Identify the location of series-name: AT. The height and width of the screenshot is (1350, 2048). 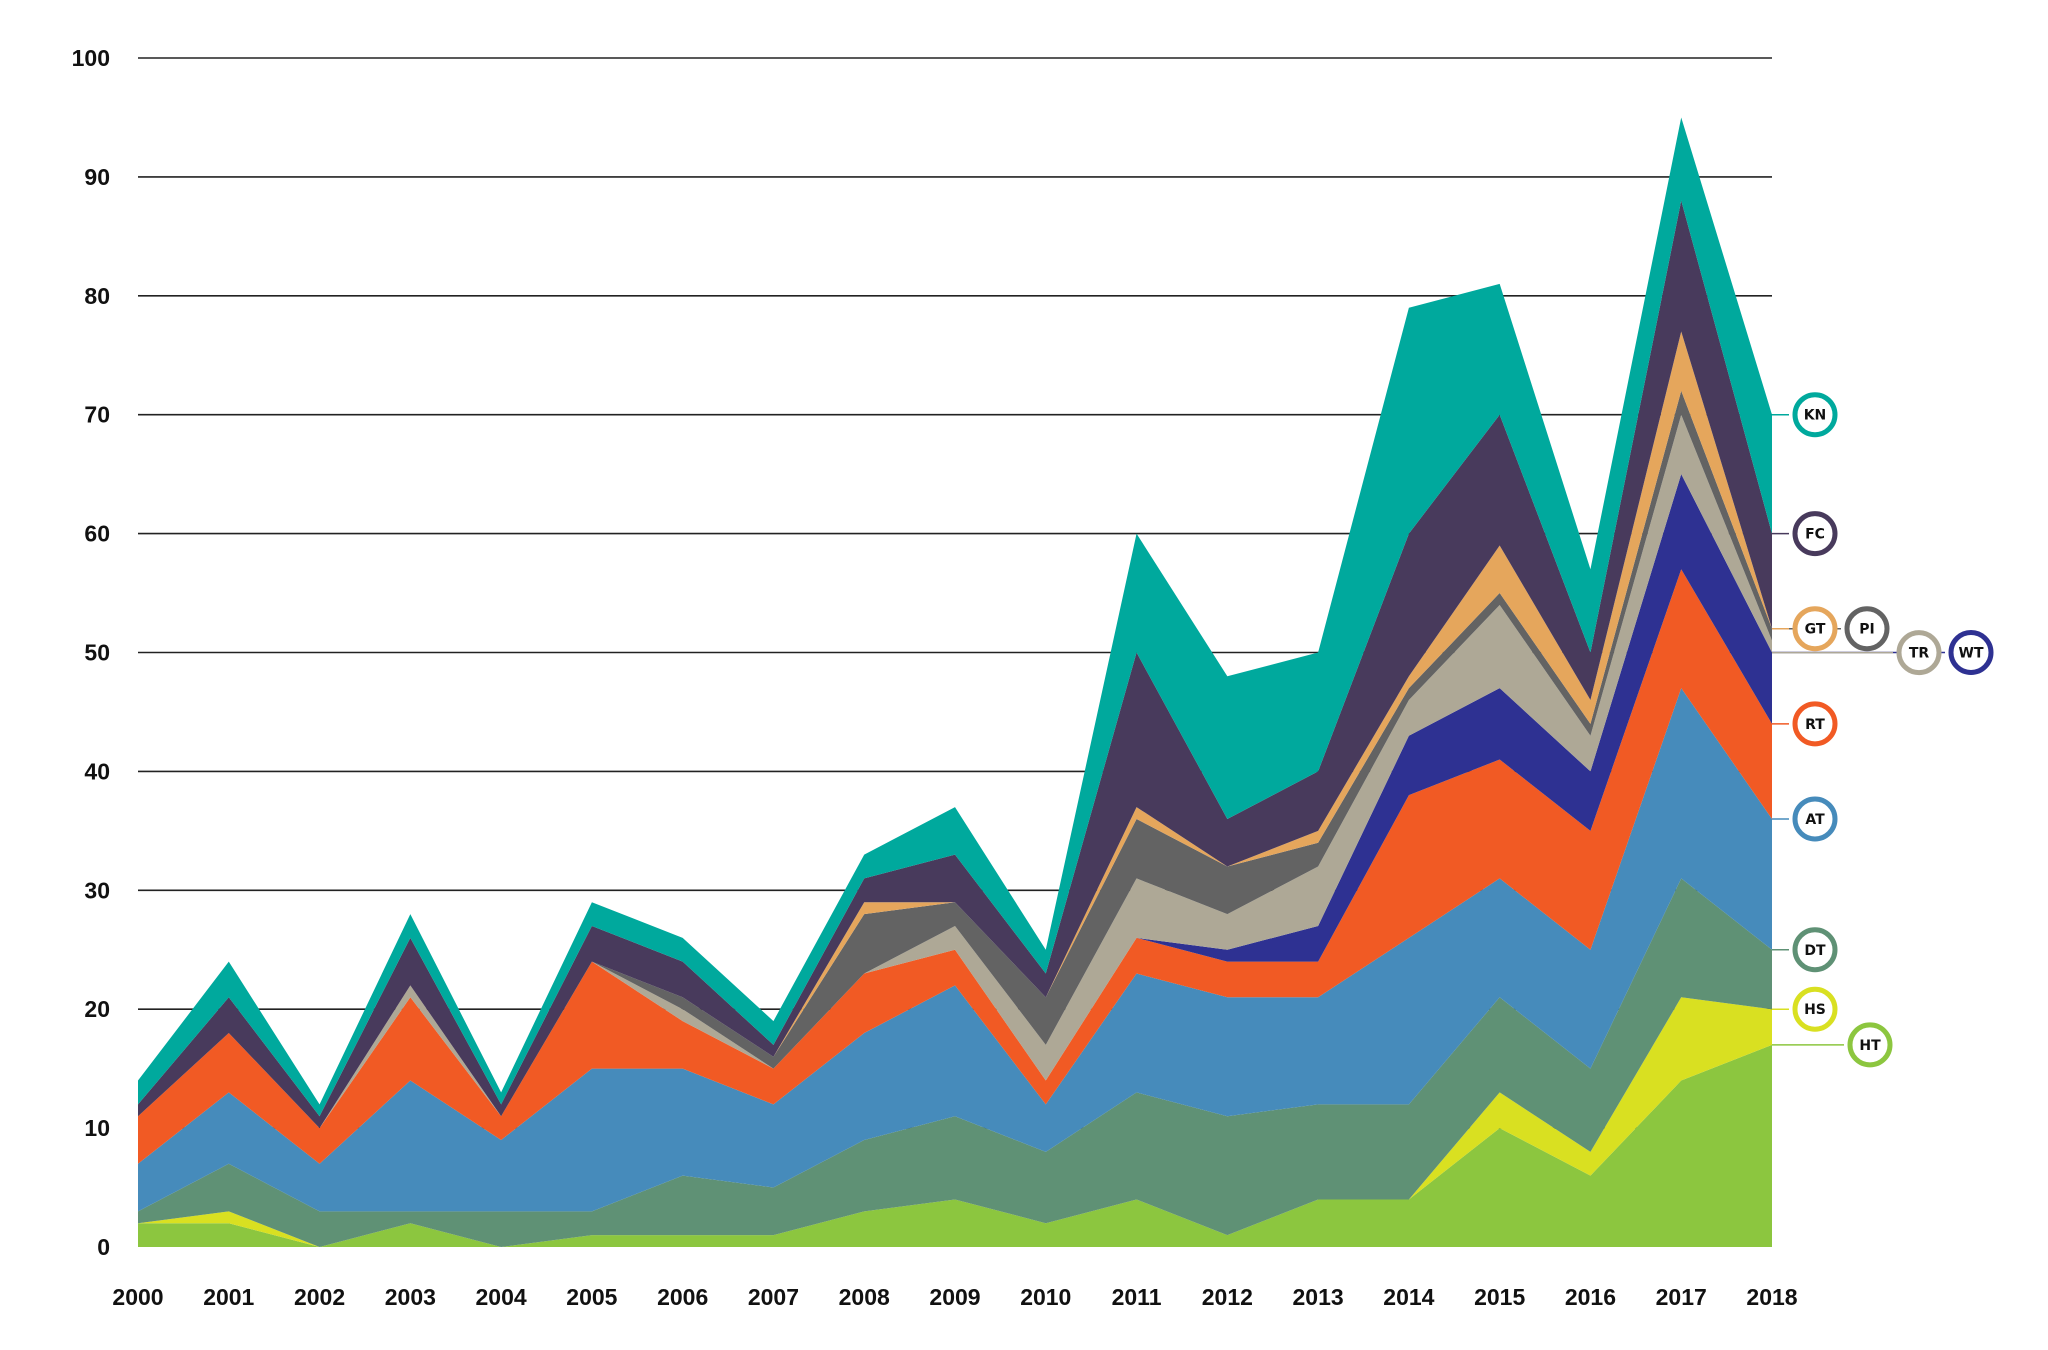
(1815, 820).